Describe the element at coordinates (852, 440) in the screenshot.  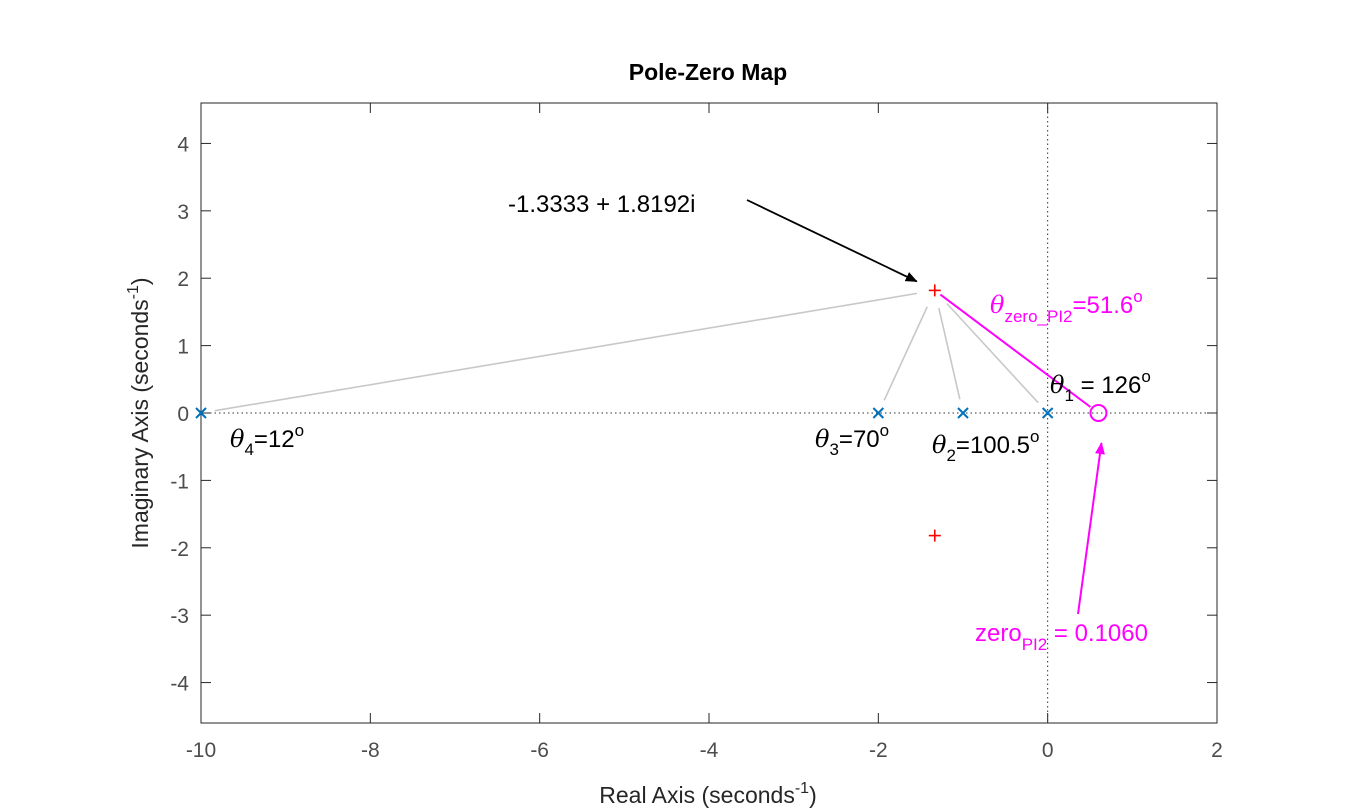
I see `theta3-label: θ3=70o` at that location.